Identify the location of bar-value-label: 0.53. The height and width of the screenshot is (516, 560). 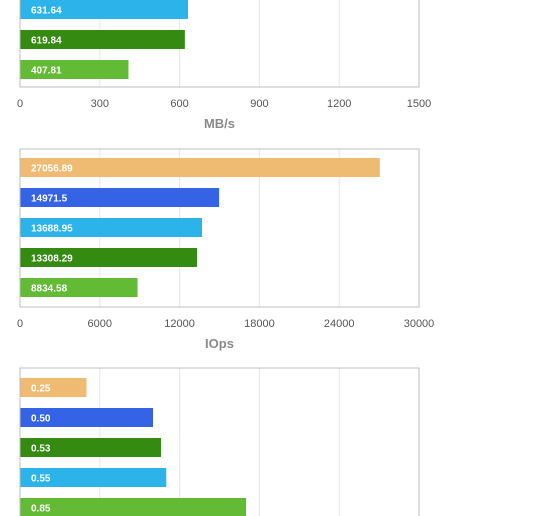
(41, 449).